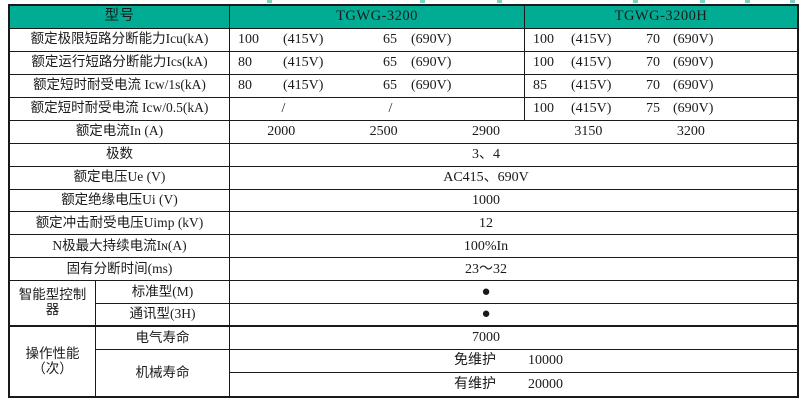  I want to click on cell-icu-tgwg3200h: 100 (415V) 70 (690V), so click(661, 40).